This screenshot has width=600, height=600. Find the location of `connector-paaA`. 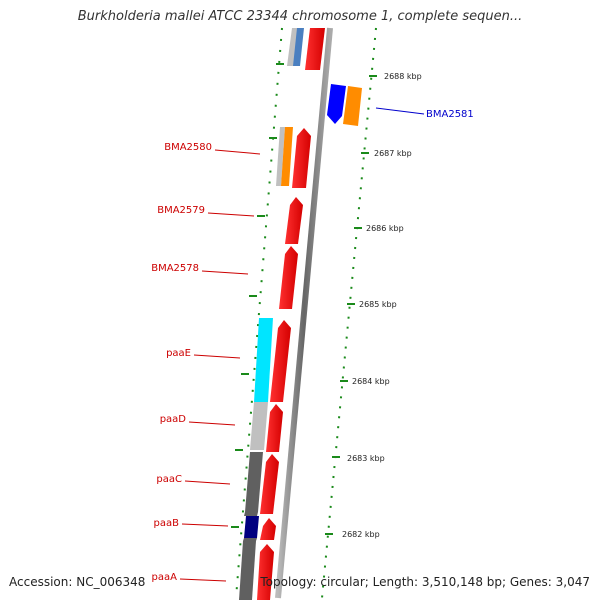

connector-paaA is located at coordinates (203, 580).